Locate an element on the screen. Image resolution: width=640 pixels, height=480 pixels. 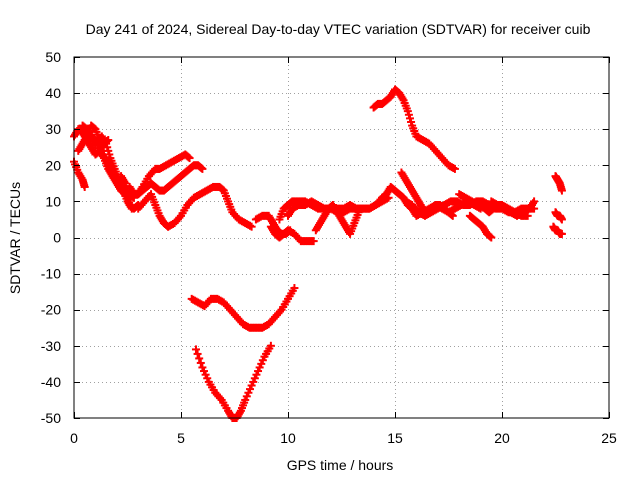
y-tick-label: -30 is located at coordinates (51, 346).